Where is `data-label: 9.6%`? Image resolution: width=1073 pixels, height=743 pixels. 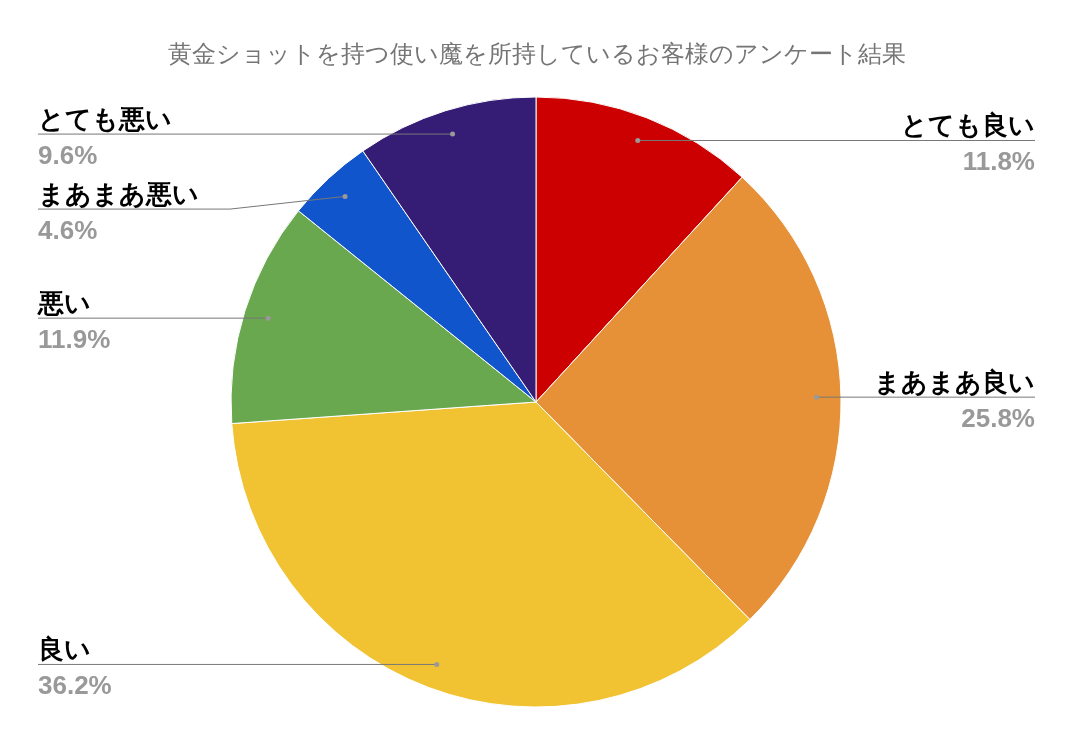 data-label: 9.6% is located at coordinates (68, 155).